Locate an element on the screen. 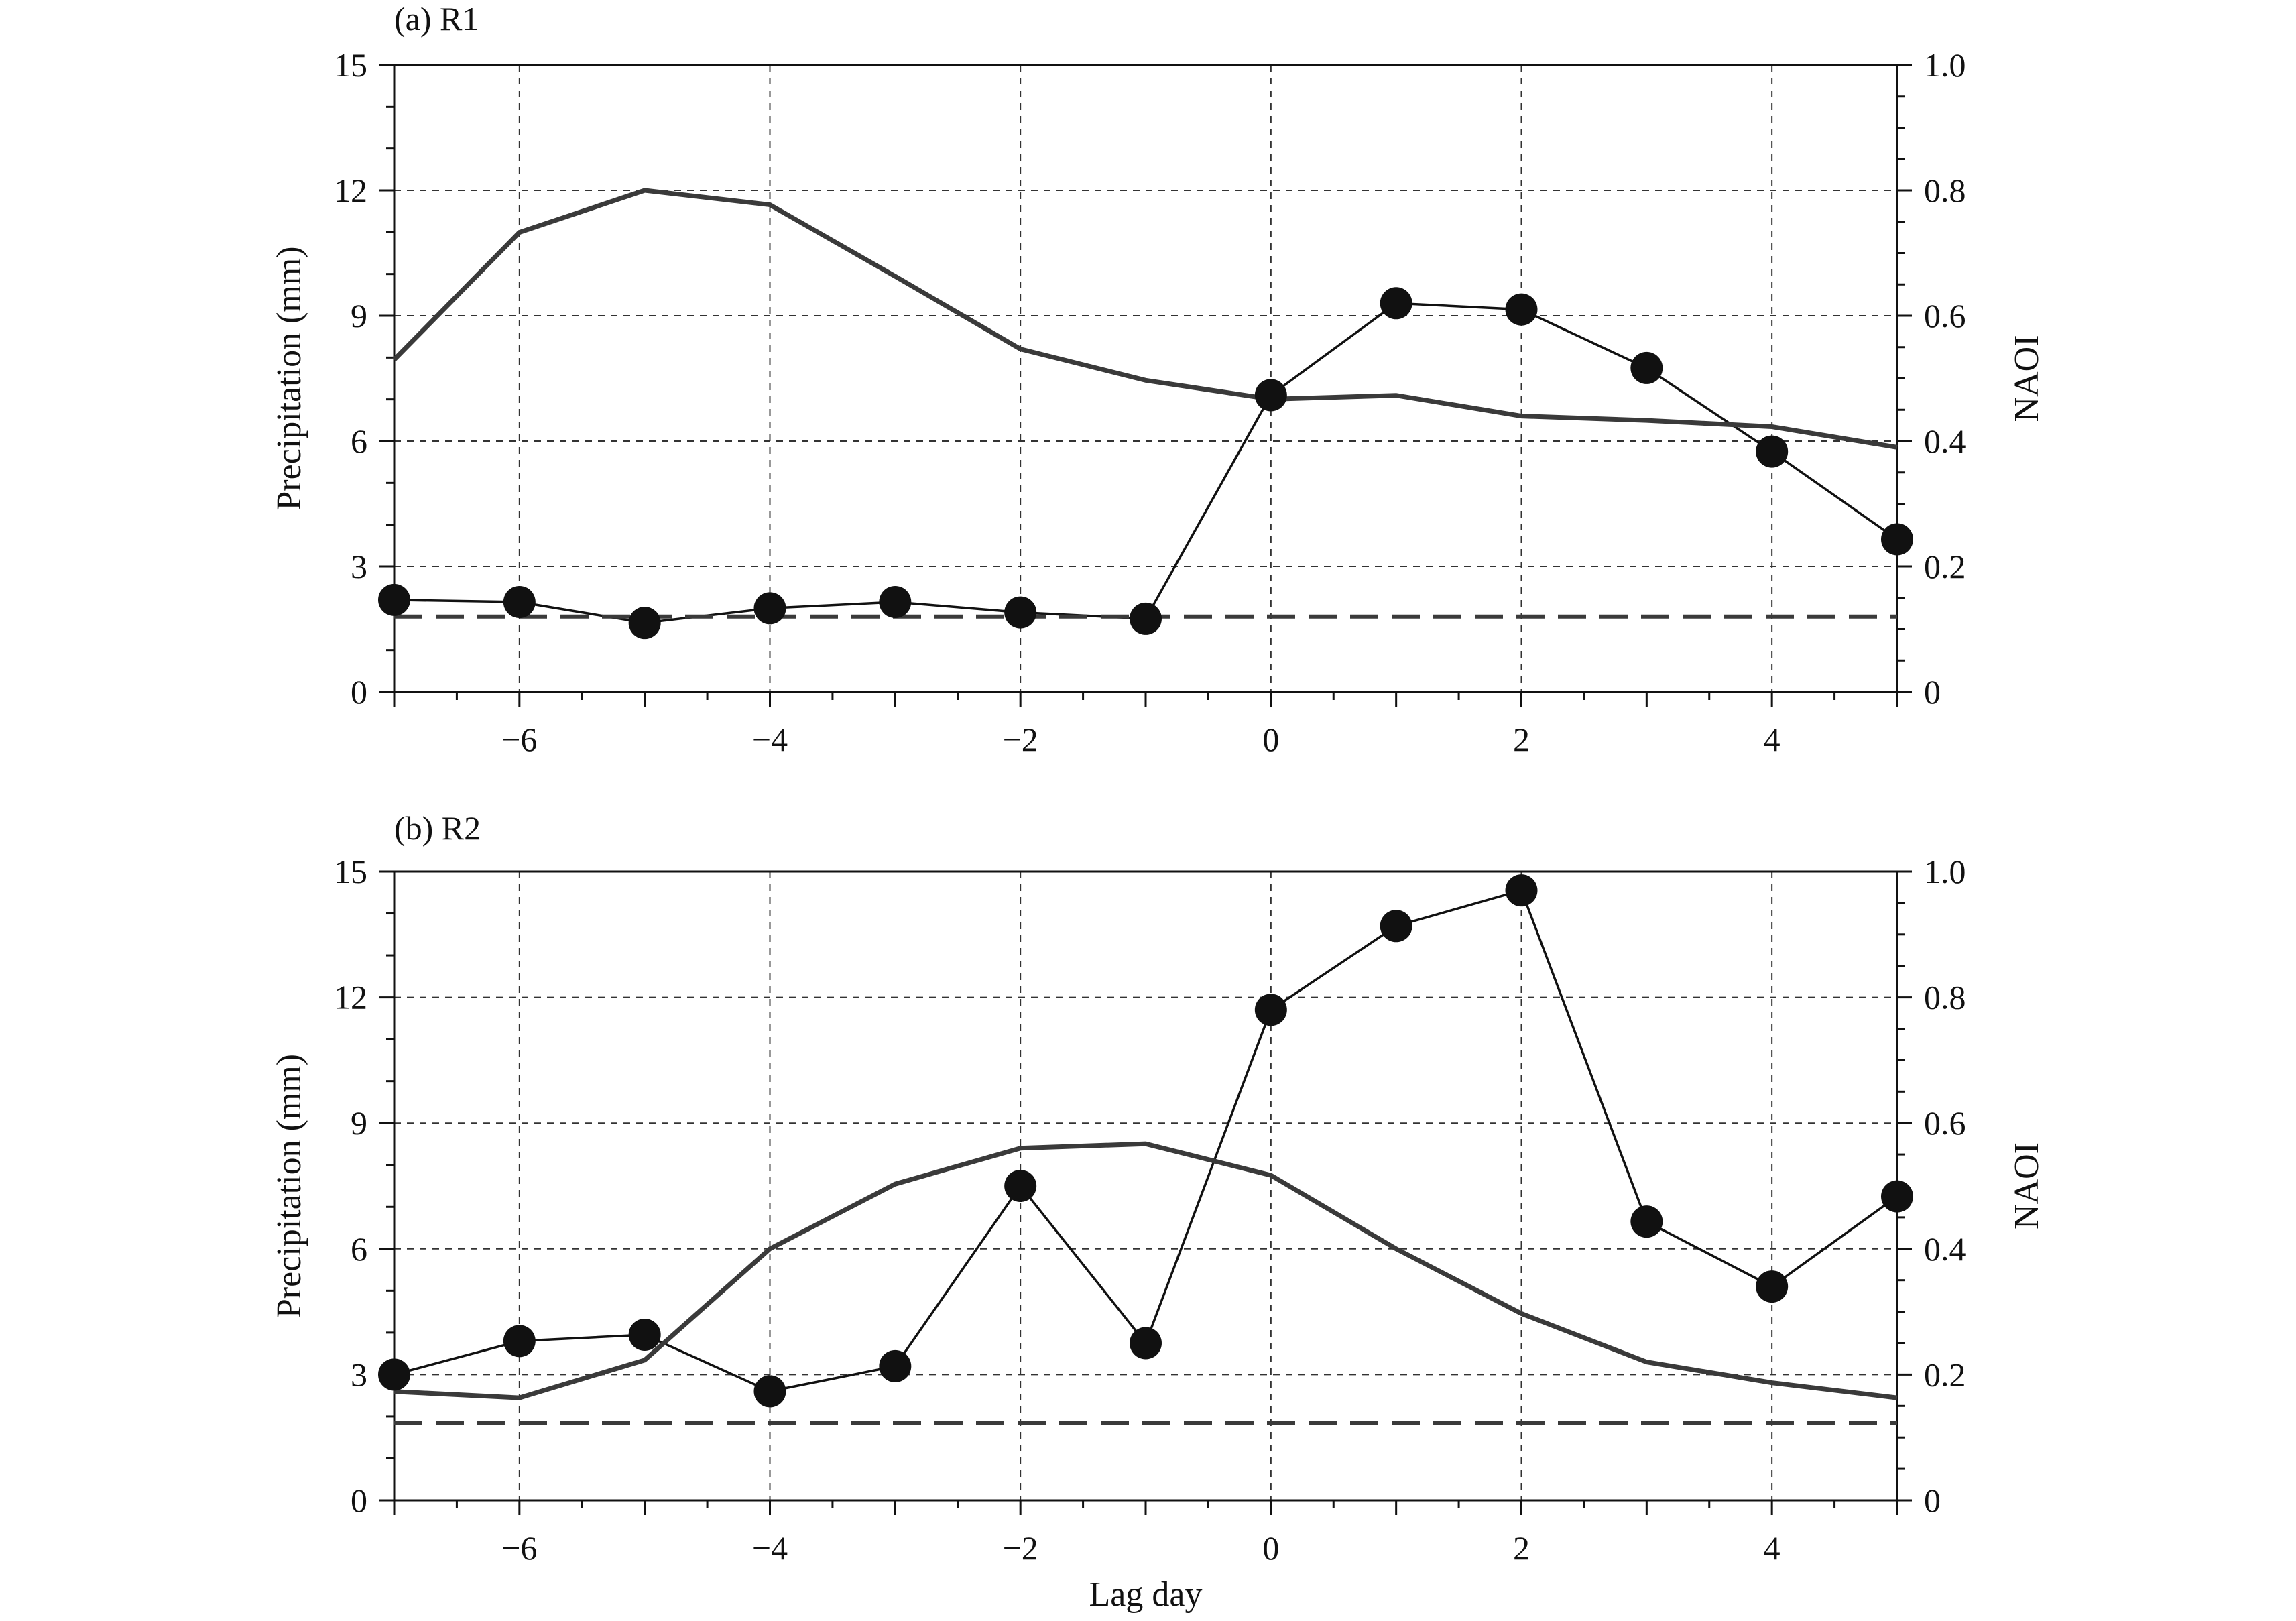  panel-title: (a) R1 is located at coordinates (436, 19).